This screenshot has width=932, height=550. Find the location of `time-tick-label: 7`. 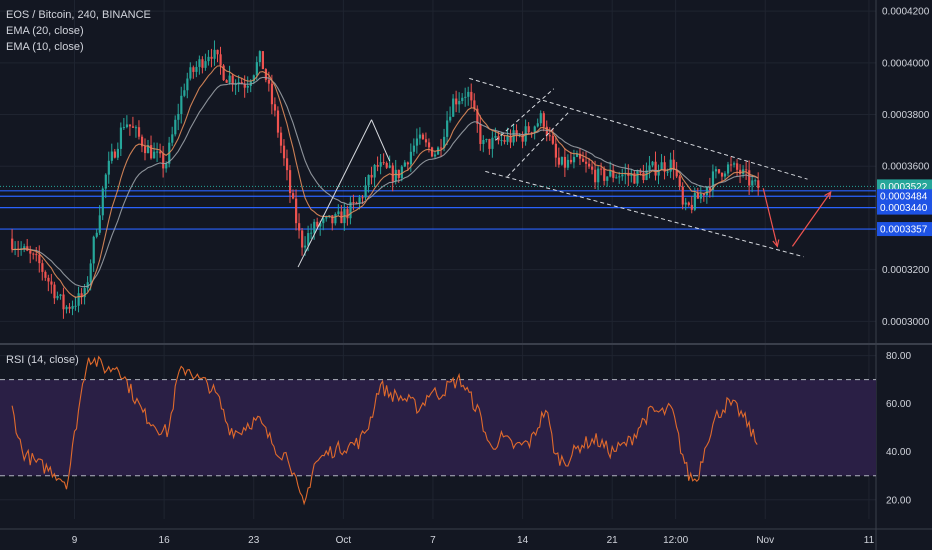

time-tick-label: 7 is located at coordinates (433, 540).